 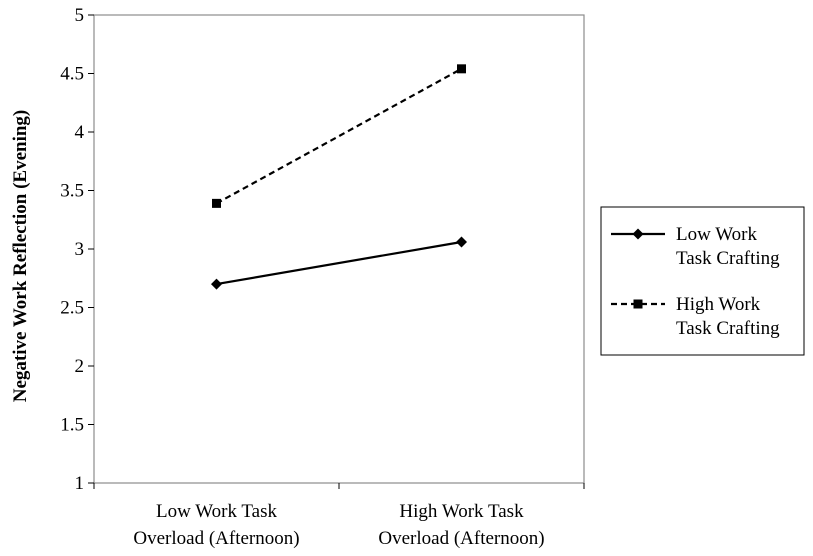 I want to click on y-tick-label: 3.5, so click(x=72, y=191).